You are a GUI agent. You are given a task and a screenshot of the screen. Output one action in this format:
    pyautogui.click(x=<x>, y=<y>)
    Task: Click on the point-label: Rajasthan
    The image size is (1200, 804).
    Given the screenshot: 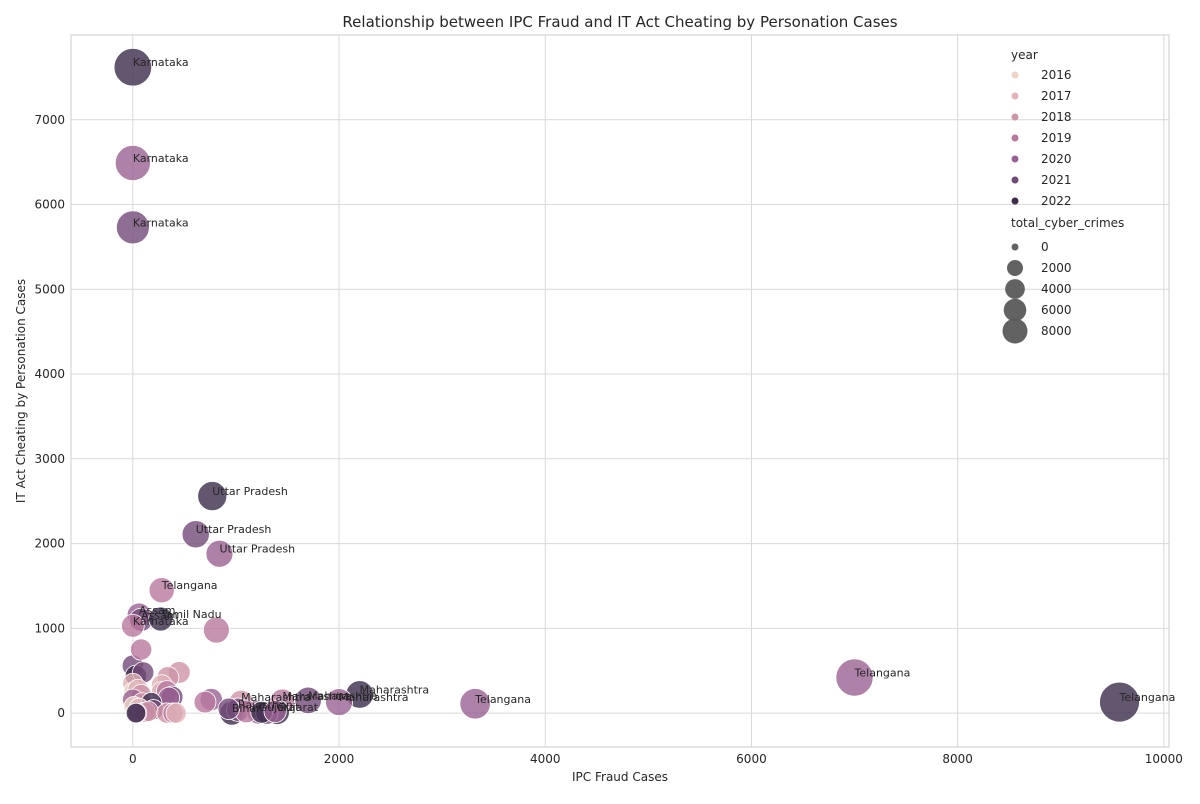 What is the action you would take?
    pyautogui.click(x=265, y=705)
    